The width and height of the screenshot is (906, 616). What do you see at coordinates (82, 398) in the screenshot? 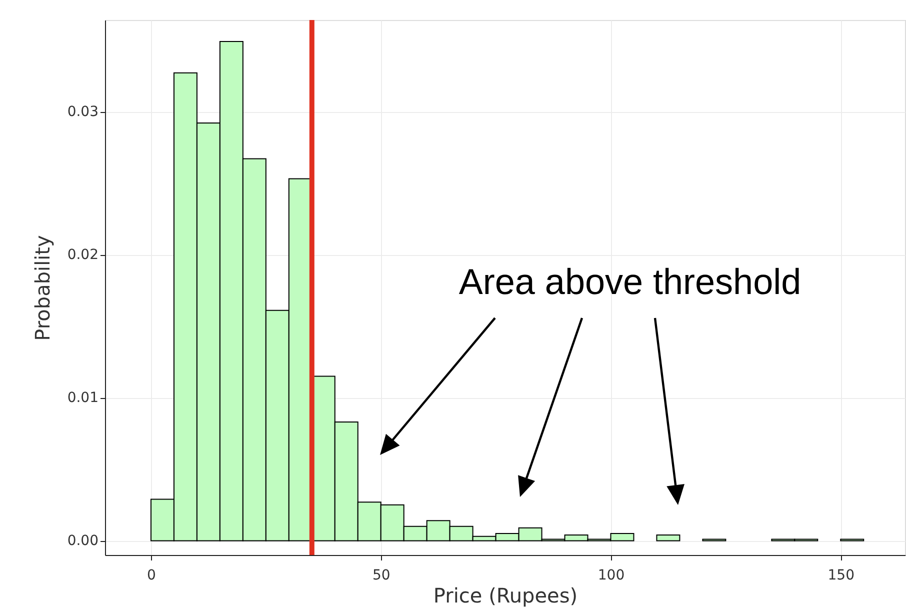
I see `y-tick-label: 0.01` at bounding box center [82, 398].